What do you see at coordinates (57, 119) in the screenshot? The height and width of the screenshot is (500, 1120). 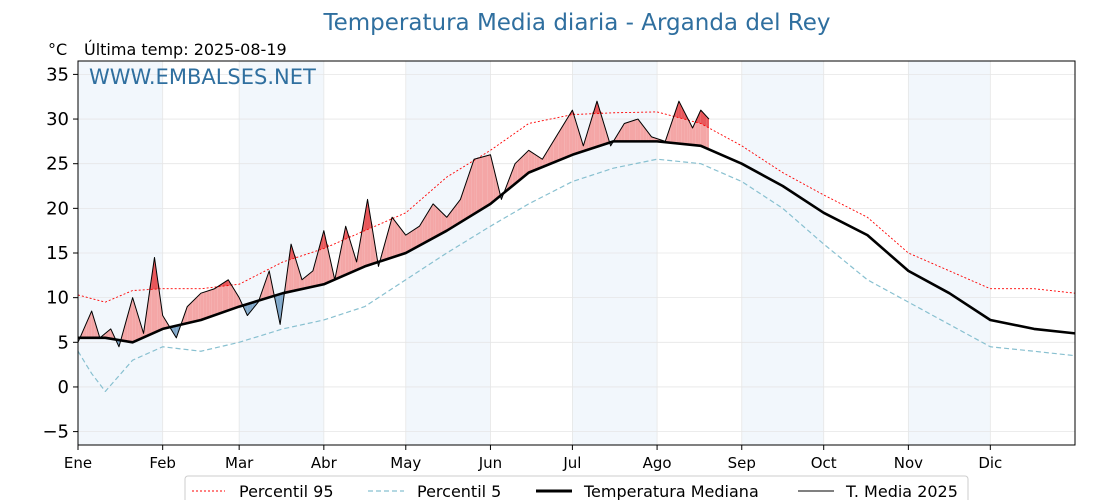 I see `y-tick-label: 30` at bounding box center [57, 119].